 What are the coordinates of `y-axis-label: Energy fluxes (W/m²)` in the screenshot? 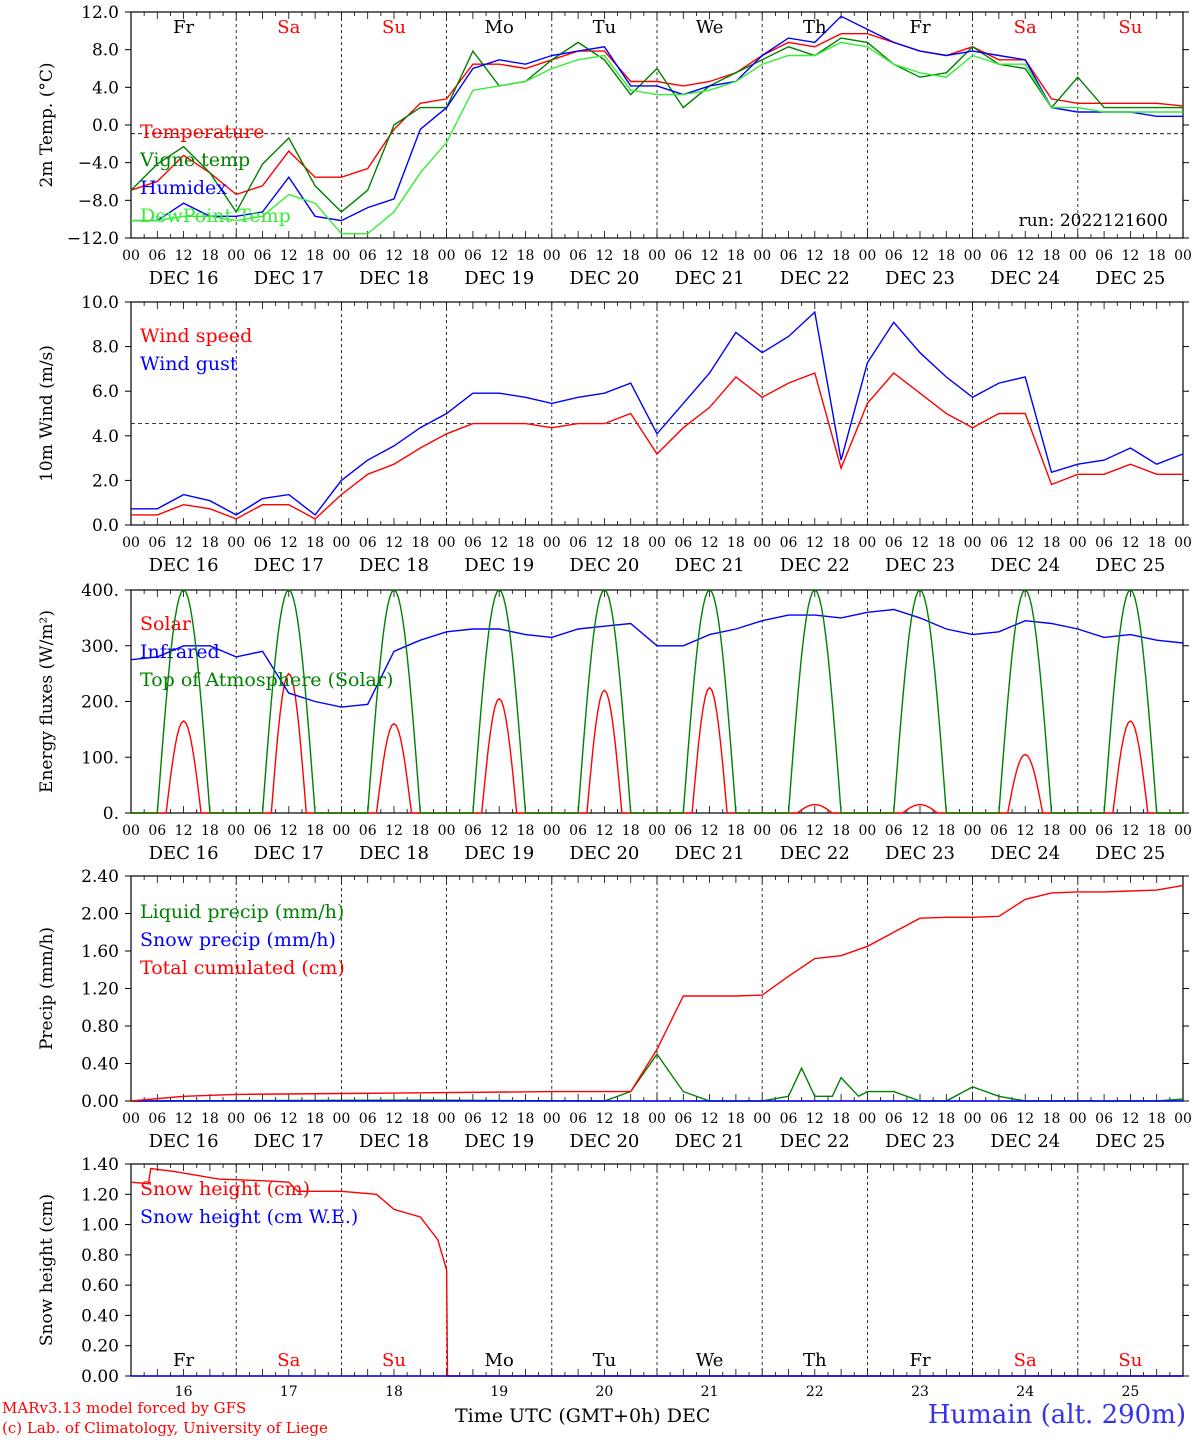 It's located at (47, 701).